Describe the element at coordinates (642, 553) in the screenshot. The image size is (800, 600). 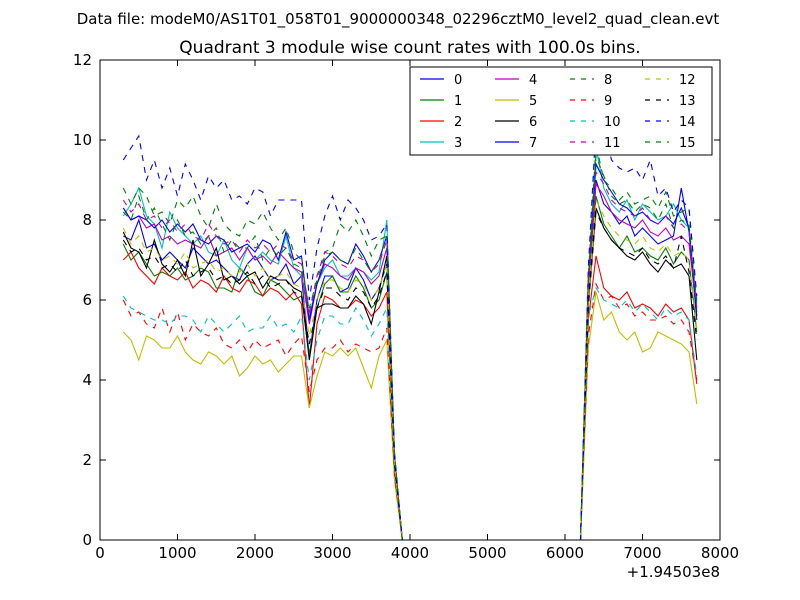
I see `x-tick-label: 7000` at that location.